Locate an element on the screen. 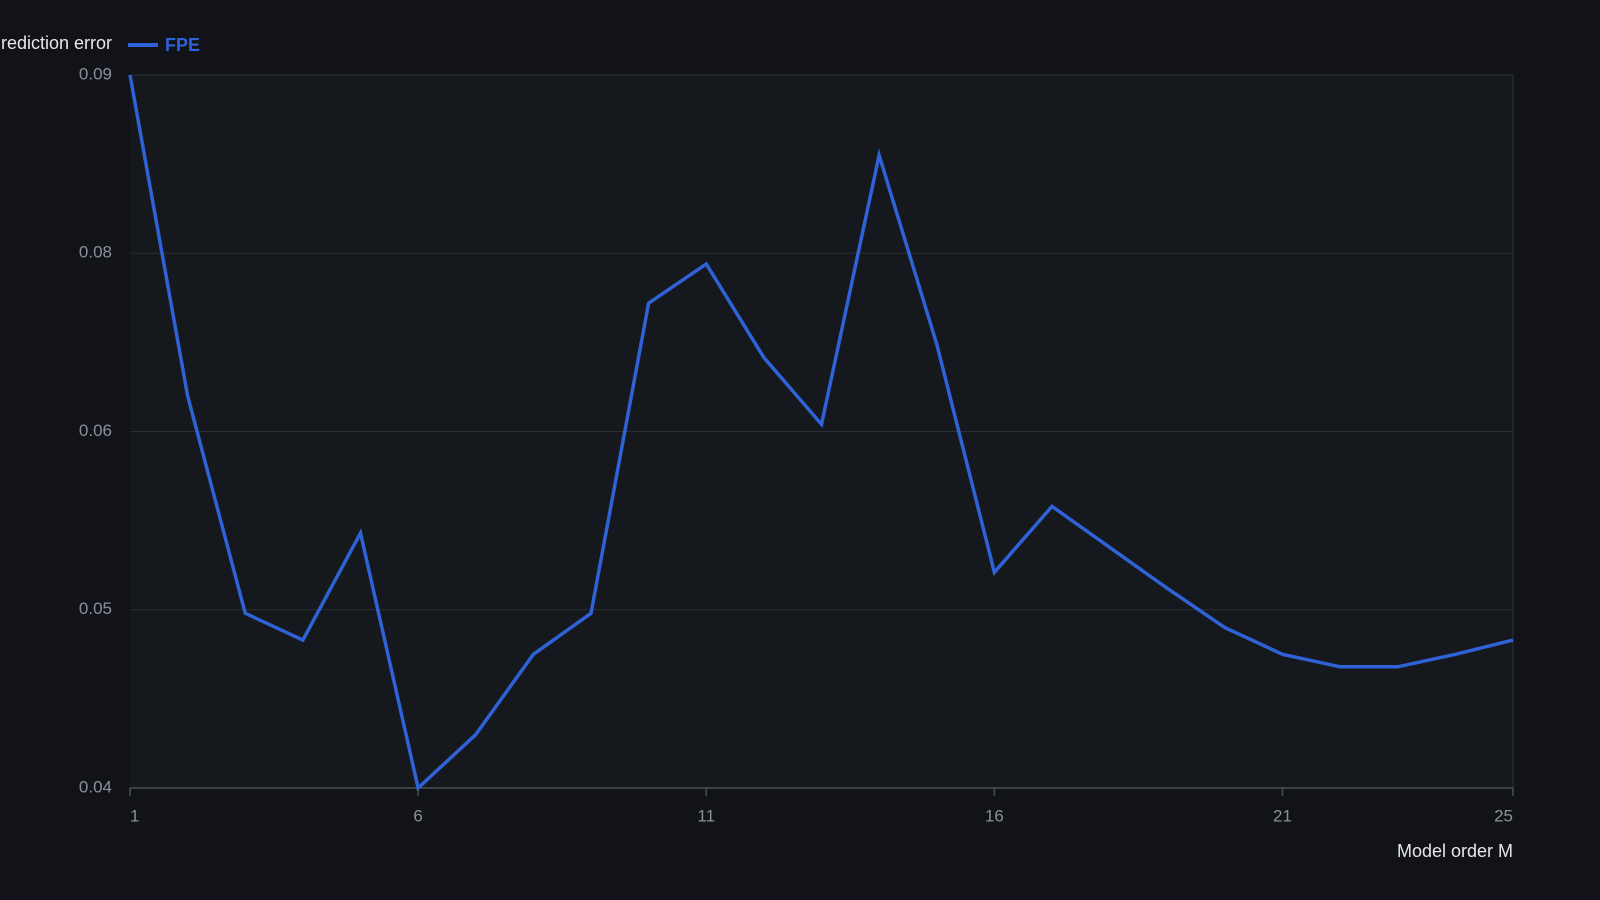  x-axis-title: Model order M is located at coordinates (1455, 851).